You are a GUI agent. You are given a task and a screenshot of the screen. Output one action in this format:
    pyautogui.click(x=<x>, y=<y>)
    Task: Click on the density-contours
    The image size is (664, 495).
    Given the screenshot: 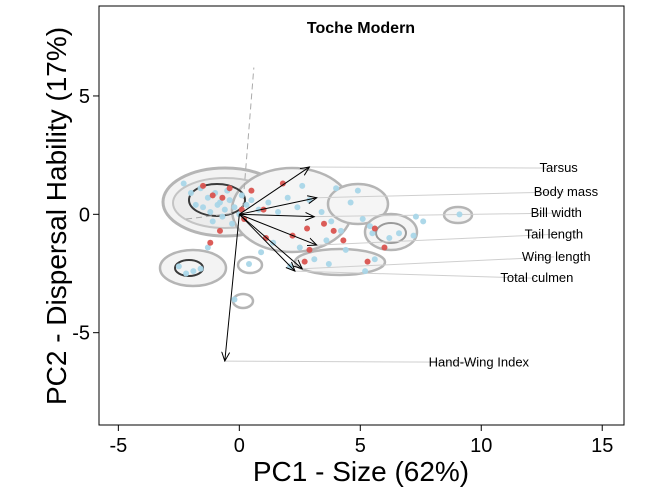 What is the action you would take?
    pyautogui.click(x=316, y=238)
    